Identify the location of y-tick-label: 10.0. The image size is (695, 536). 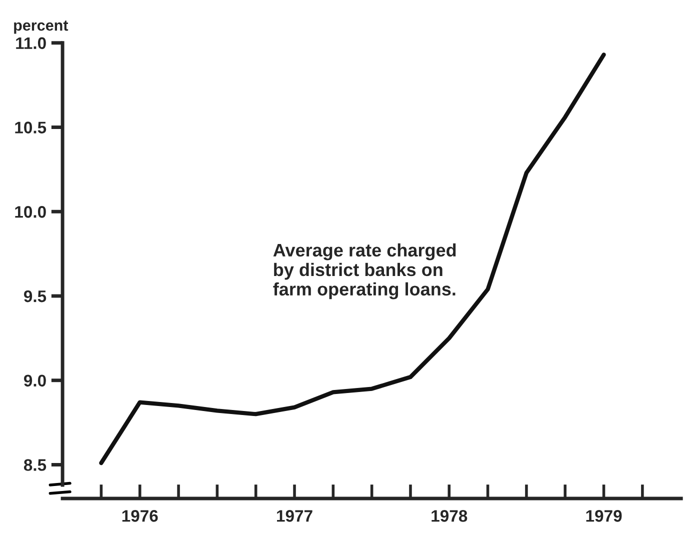
(30, 212).